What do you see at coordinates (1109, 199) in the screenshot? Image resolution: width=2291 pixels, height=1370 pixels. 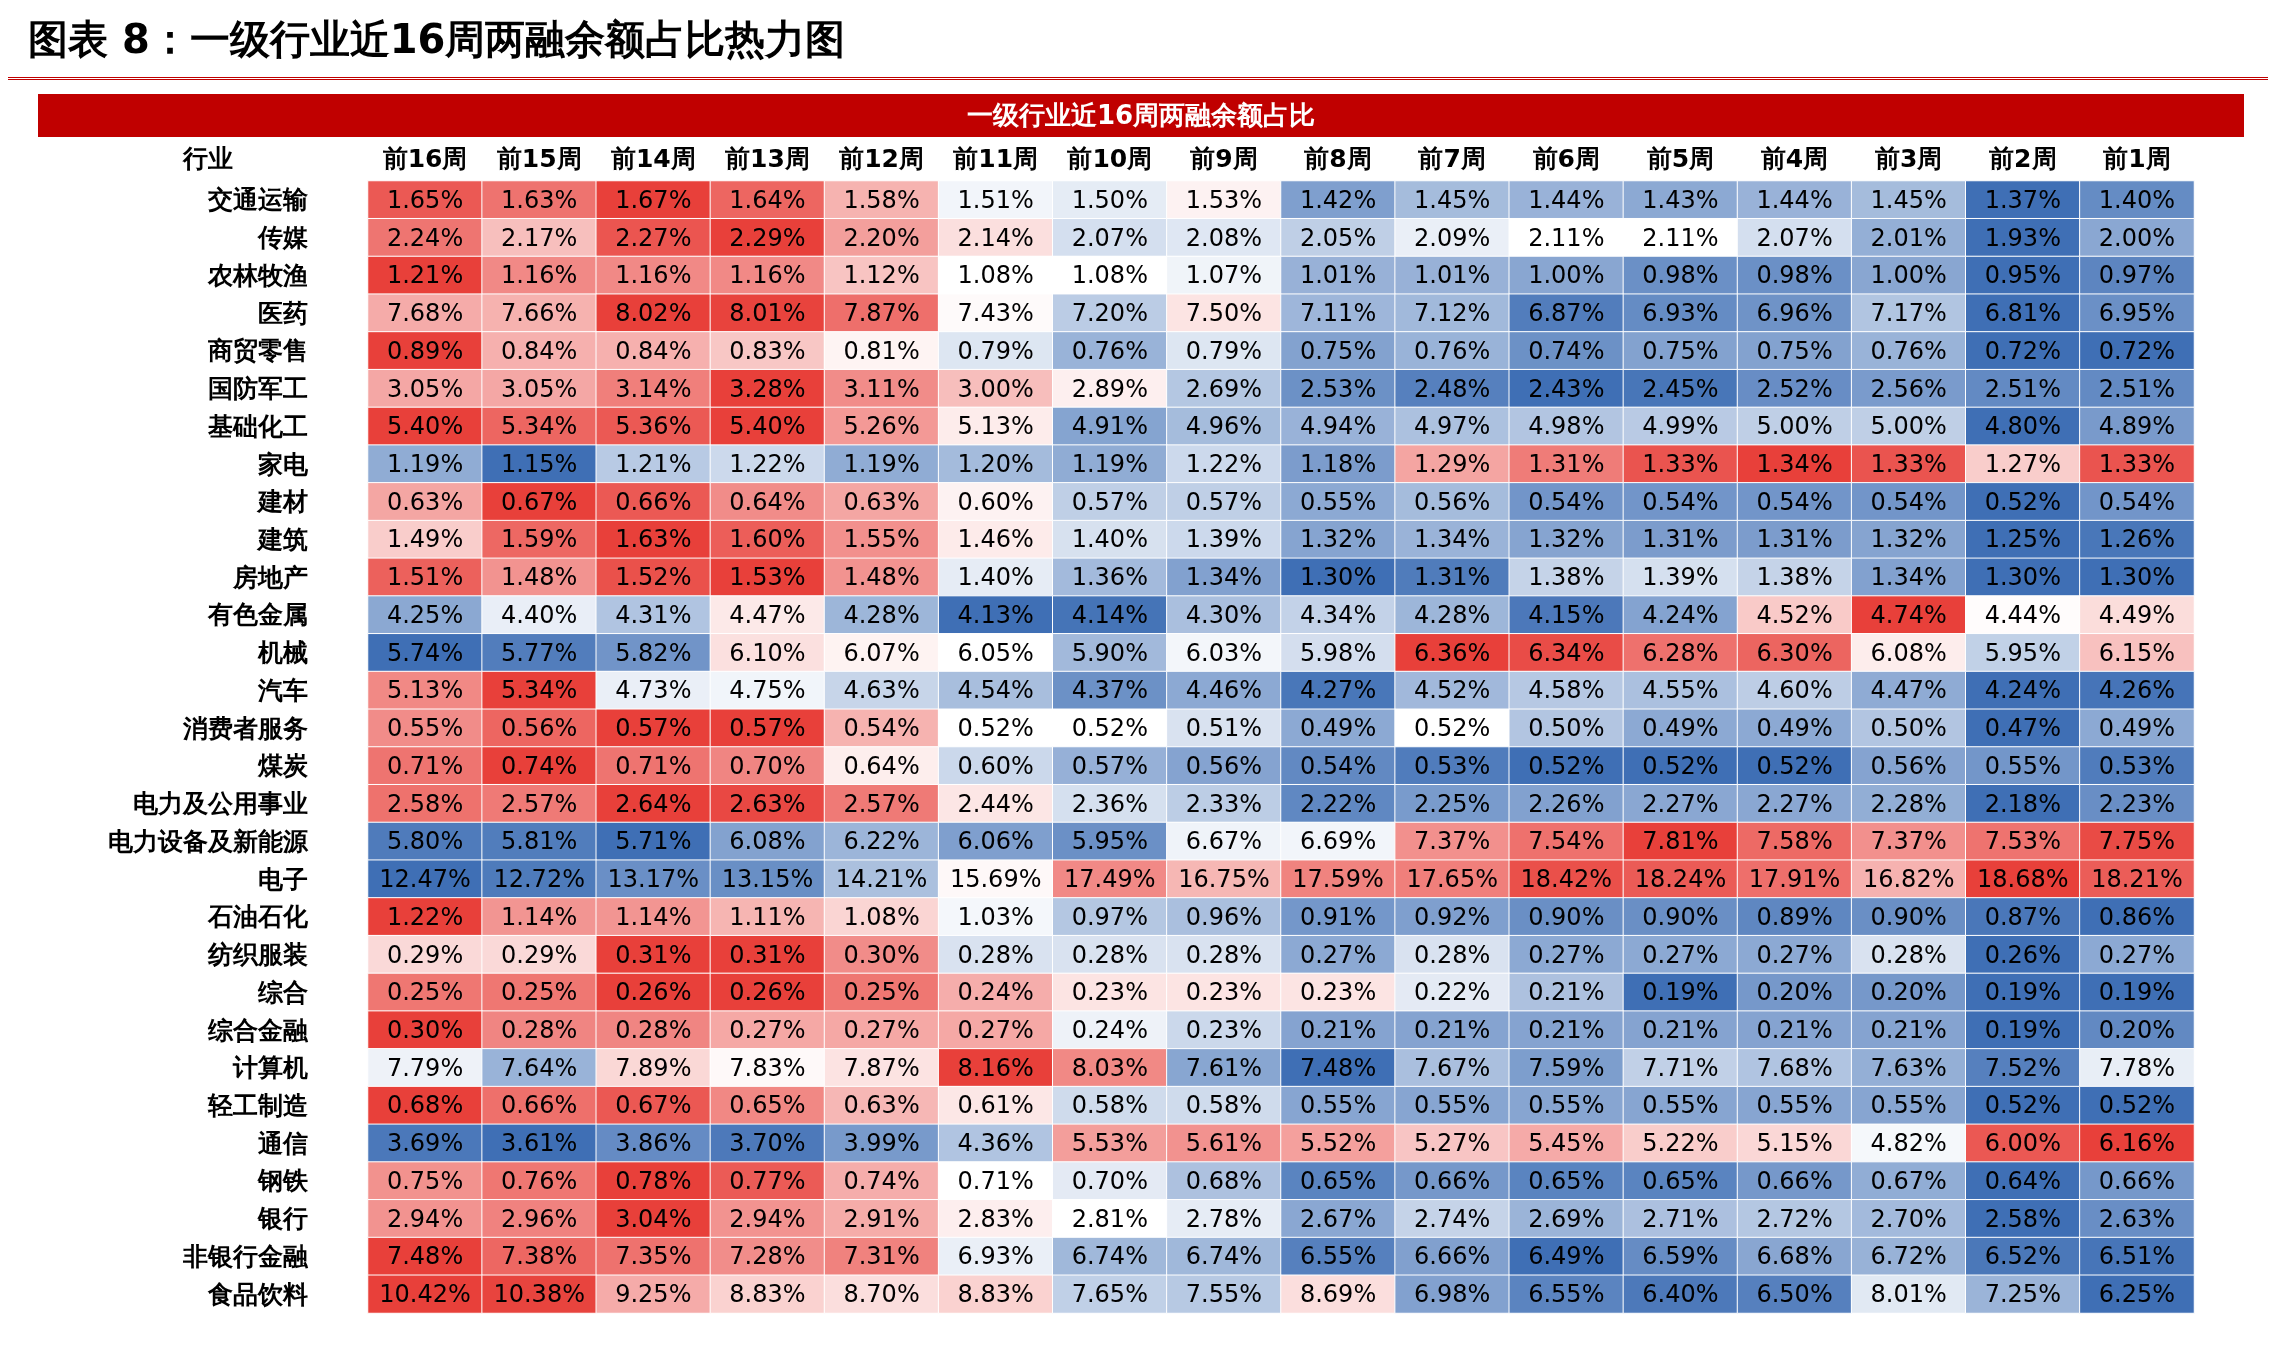 I see `data-label: 1.50%` at bounding box center [1109, 199].